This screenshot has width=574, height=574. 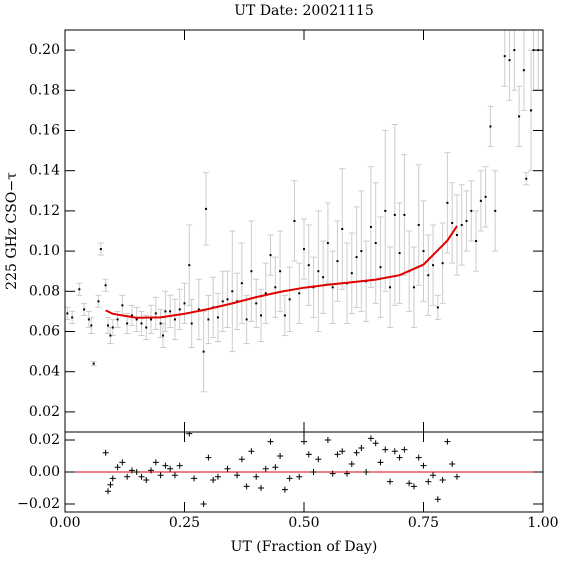 I want to click on y-tick-label: −0.02, so click(x=38, y=504).